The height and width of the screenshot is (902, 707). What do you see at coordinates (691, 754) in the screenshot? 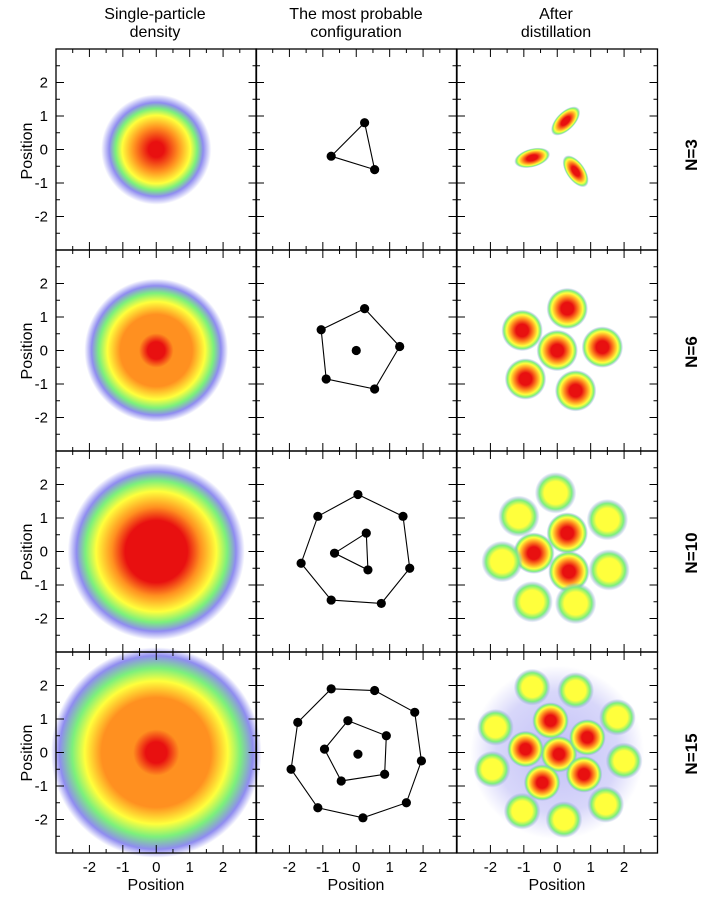
I see `row-label-n15: N=15` at bounding box center [691, 754].